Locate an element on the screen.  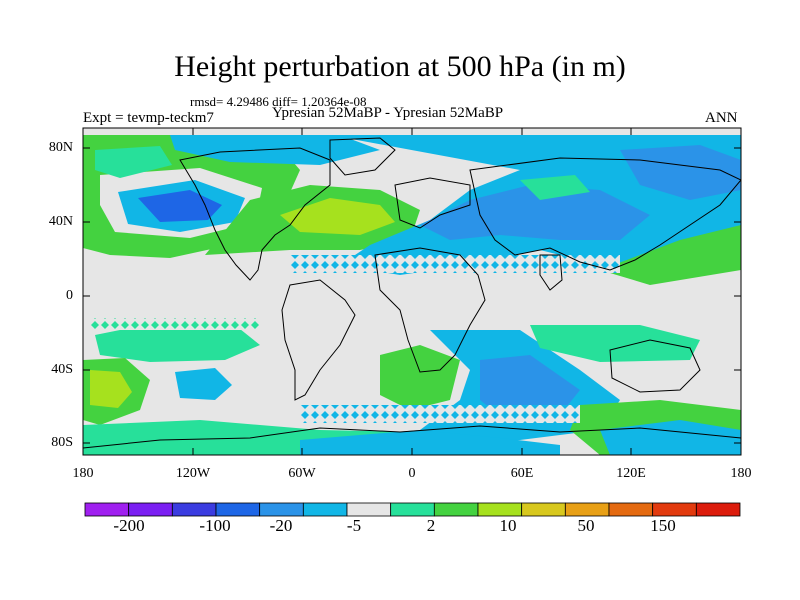
field-region-nh-siberia-green is located at coordinates (555, 187).